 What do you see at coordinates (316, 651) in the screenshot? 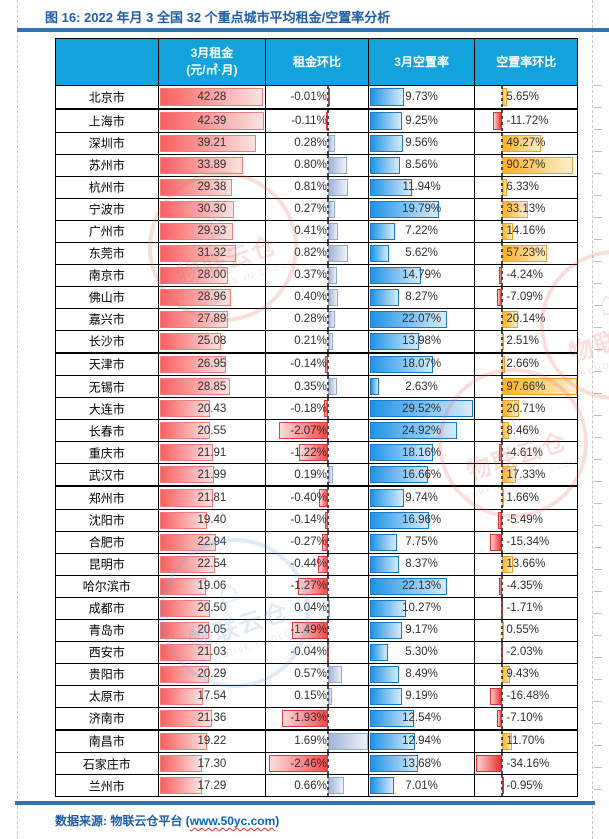
I see `table-row: 西安市 21.03 -0.04% 5.30% -2.03%` at bounding box center [316, 651].